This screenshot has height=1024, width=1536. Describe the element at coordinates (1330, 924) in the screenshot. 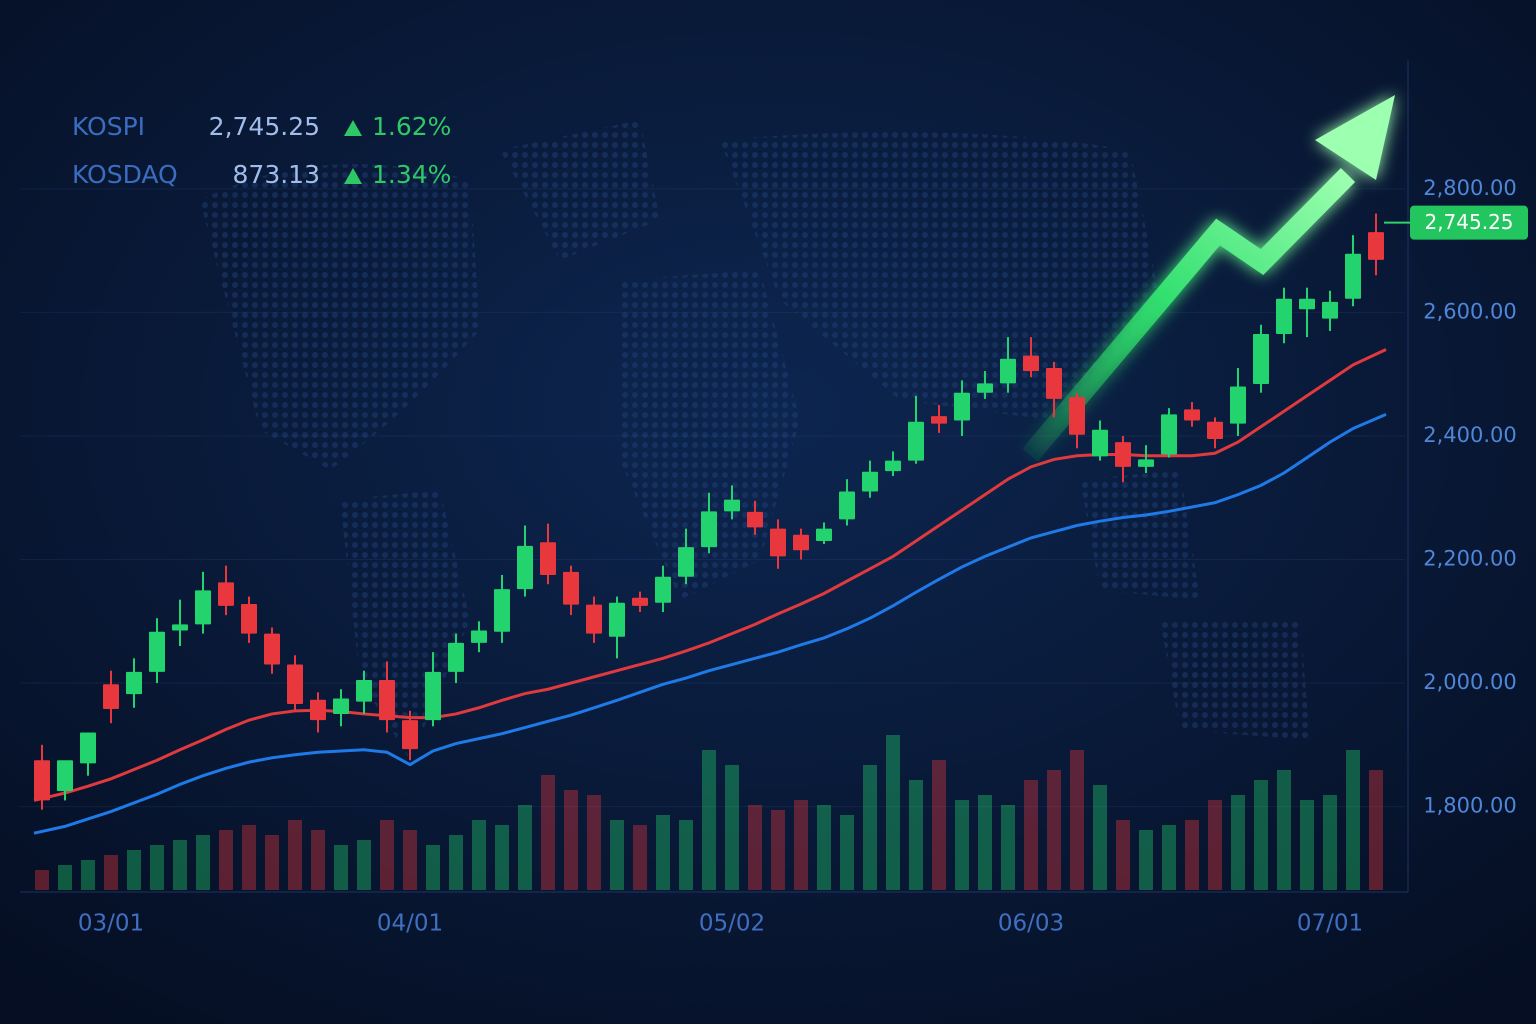

I see `x-tick-label: 07/01` at that location.